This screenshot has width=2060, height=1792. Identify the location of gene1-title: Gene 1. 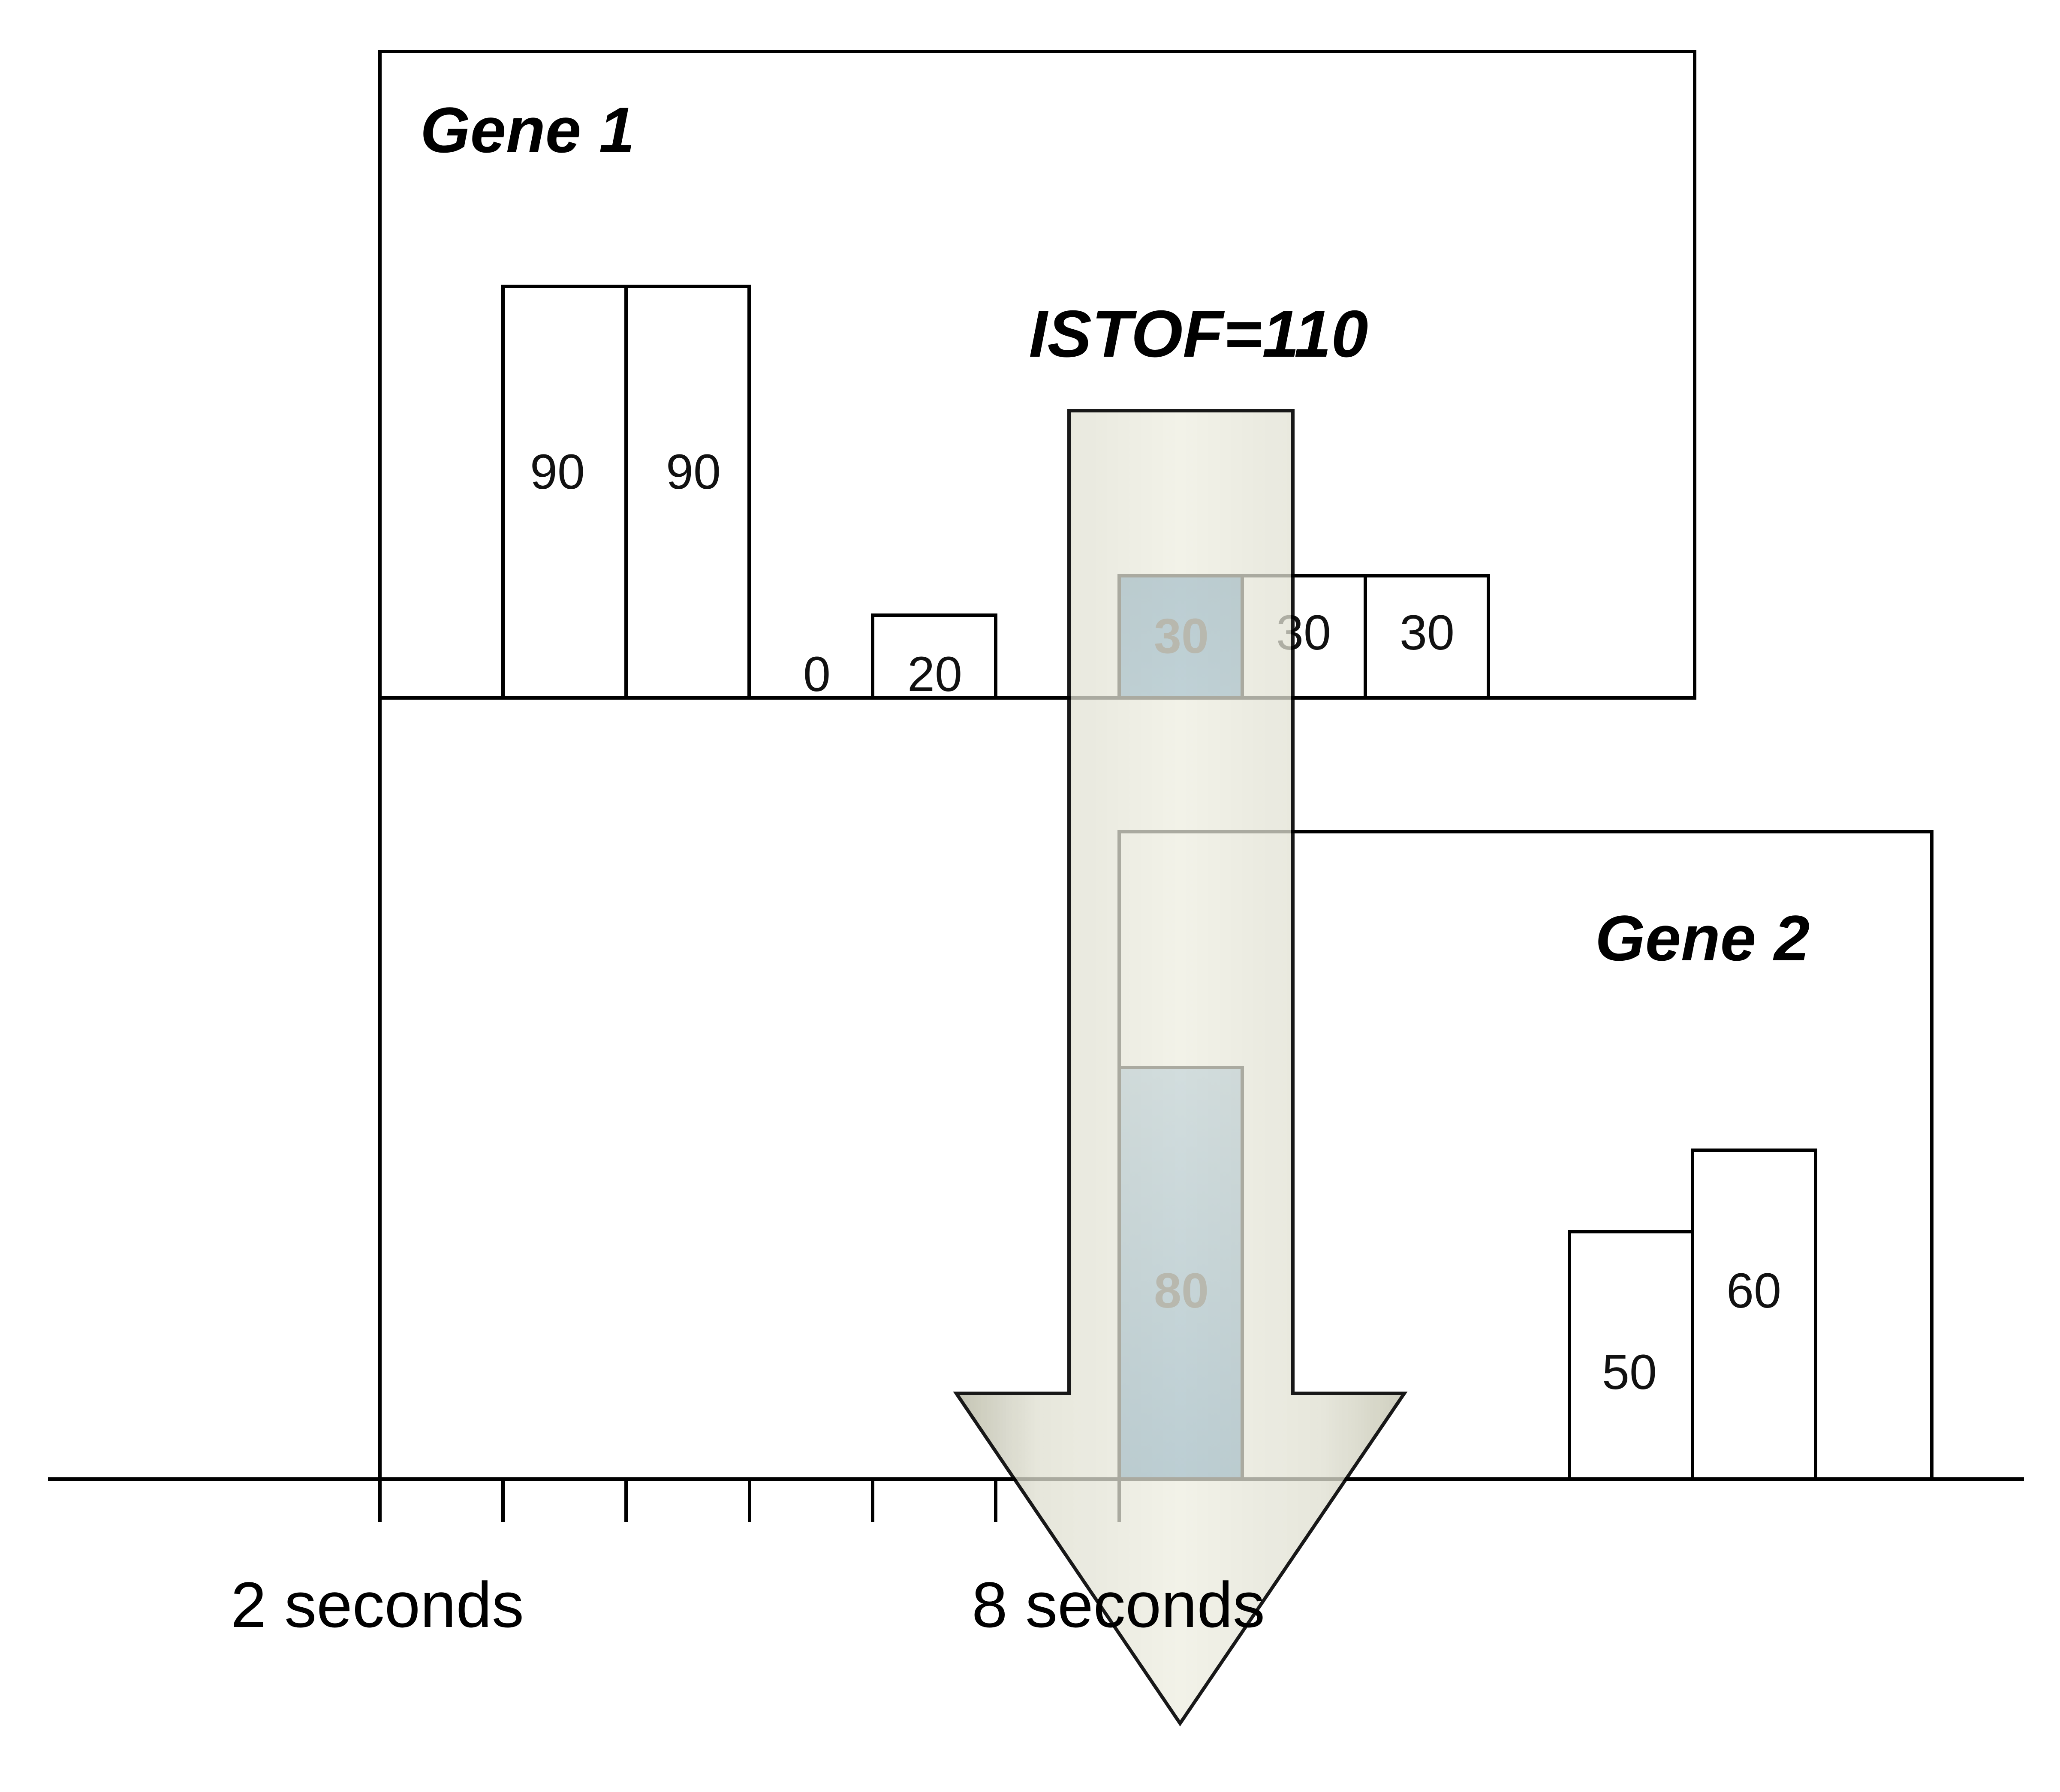
(527, 130).